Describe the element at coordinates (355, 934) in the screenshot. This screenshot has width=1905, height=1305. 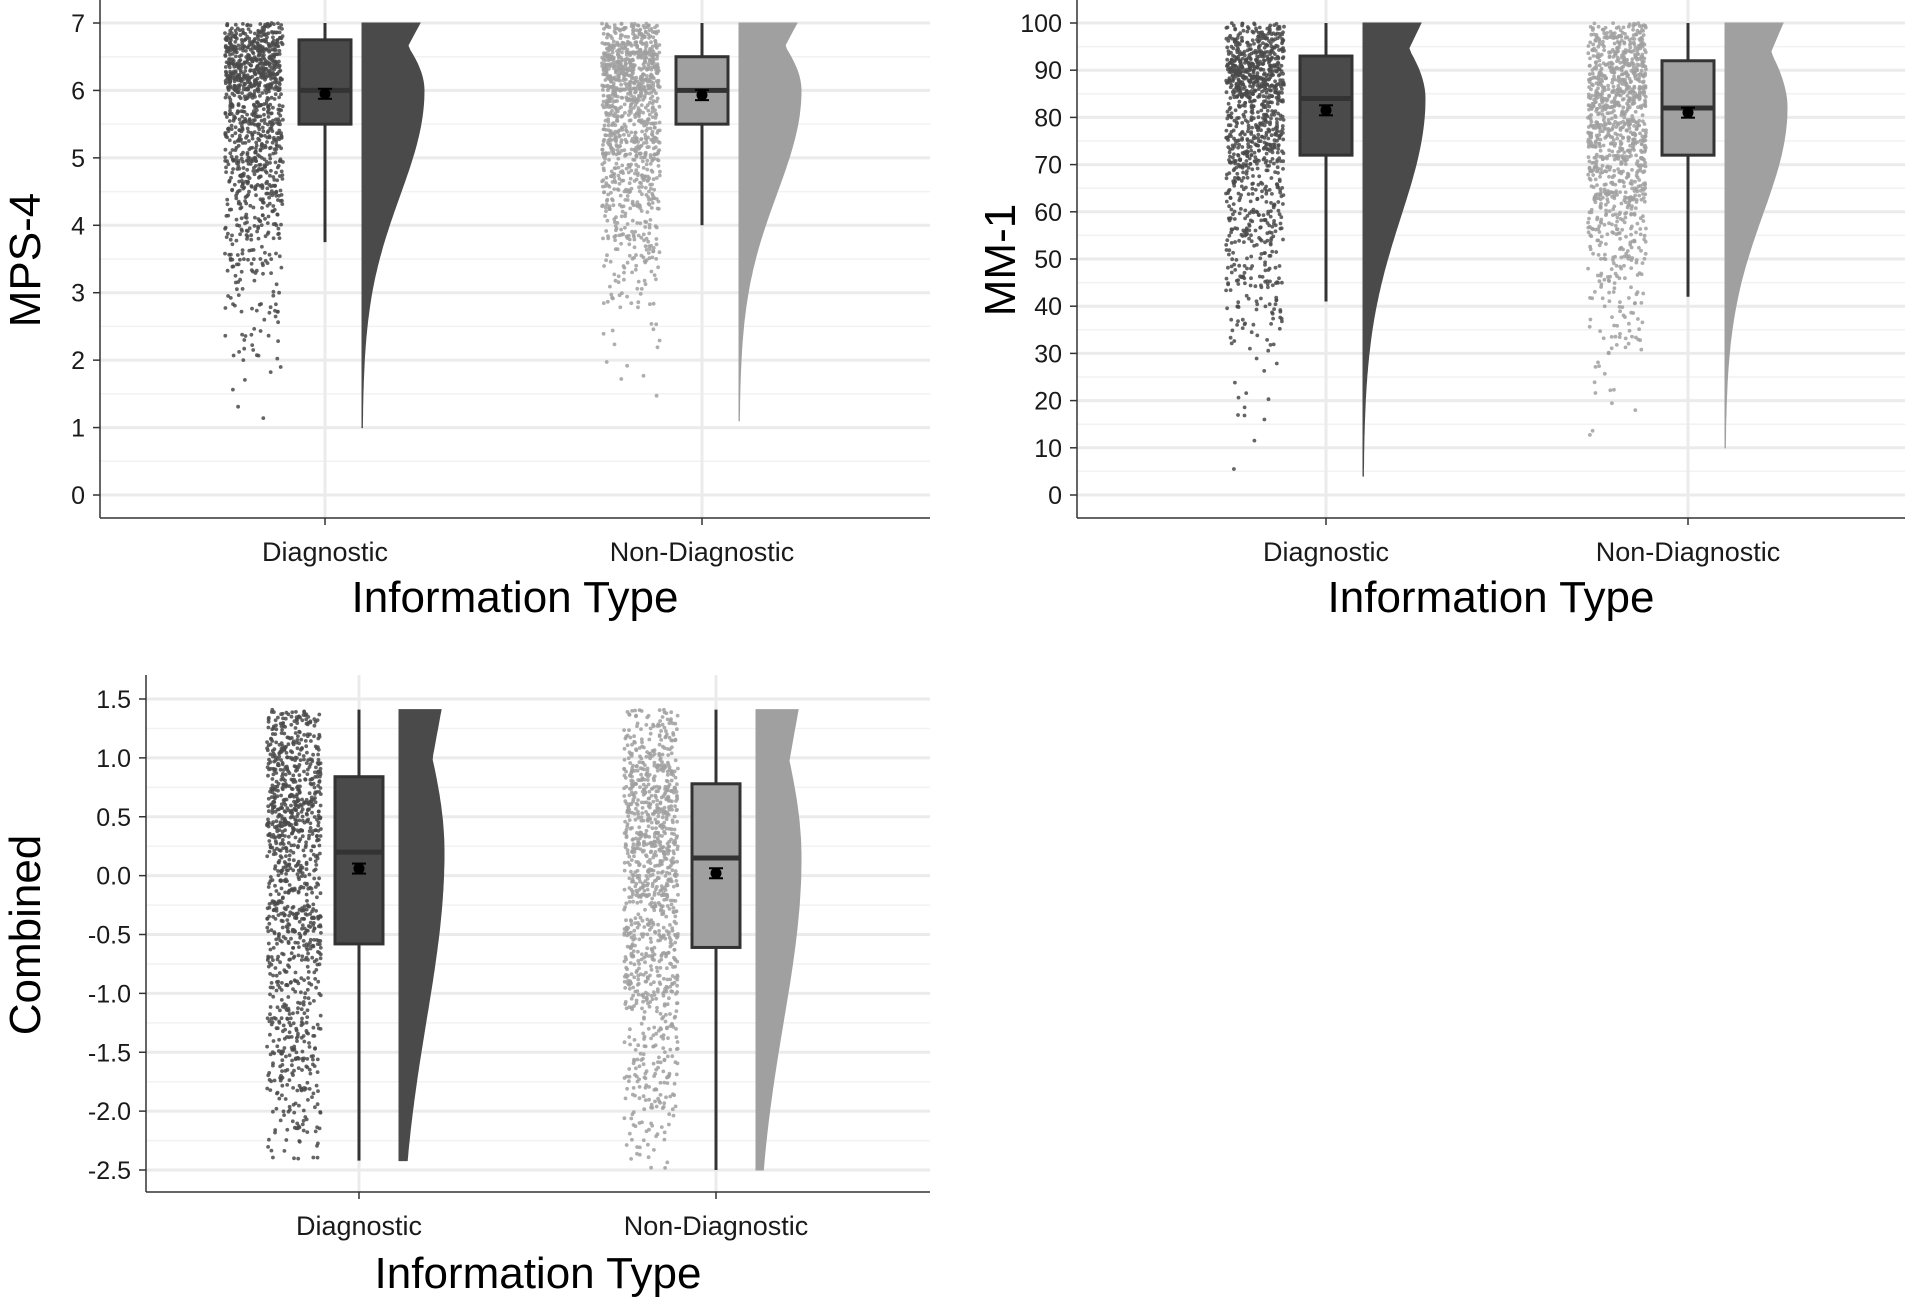
I see `series-diagnostic` at that location.